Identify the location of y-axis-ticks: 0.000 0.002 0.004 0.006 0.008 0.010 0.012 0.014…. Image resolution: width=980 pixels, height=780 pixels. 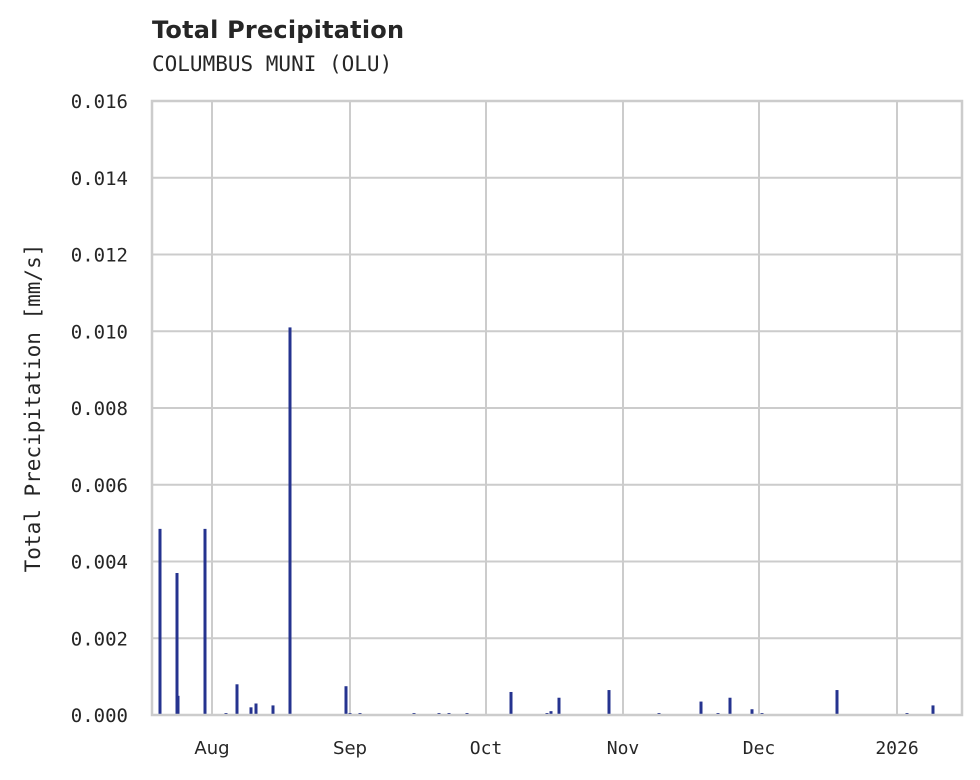
(99, 409).